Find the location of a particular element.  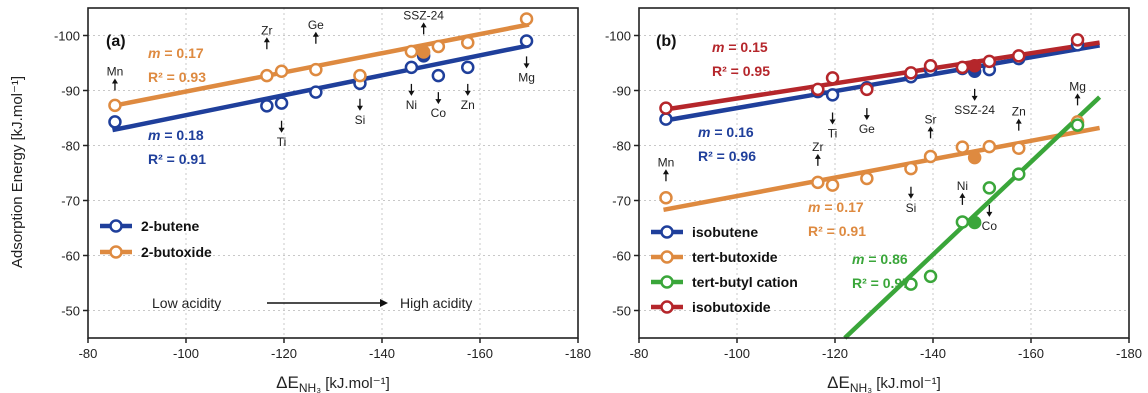

annotation-Zn: Zn is located at coordinates (1019, 118).